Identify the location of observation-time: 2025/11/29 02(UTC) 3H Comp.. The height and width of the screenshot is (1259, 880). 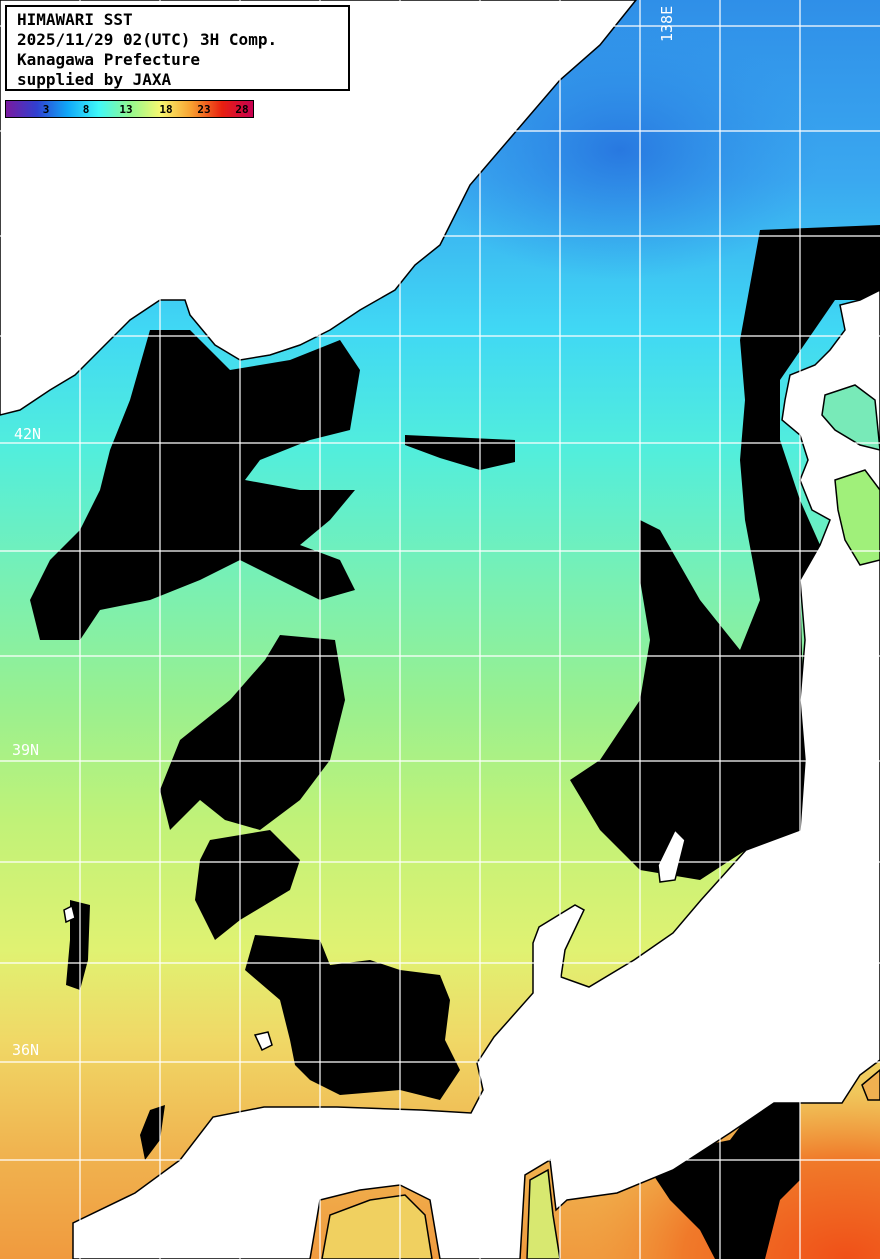
(147, 39).